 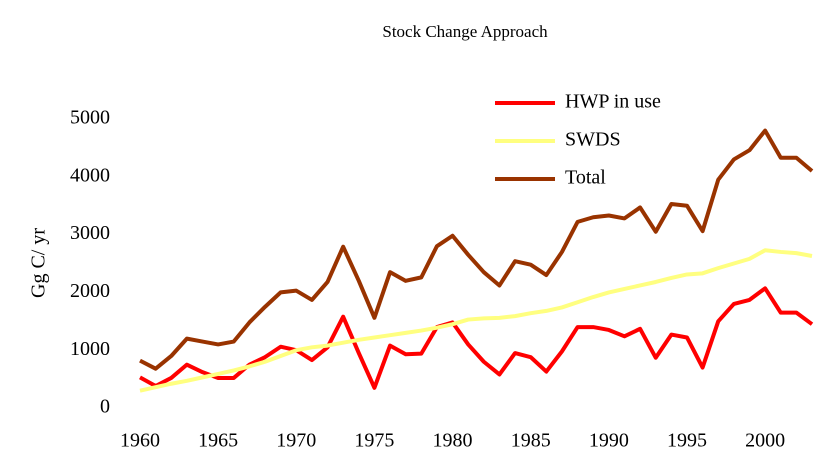 I want to click on y-tick-label: 4000, so click(x=90, y=175).